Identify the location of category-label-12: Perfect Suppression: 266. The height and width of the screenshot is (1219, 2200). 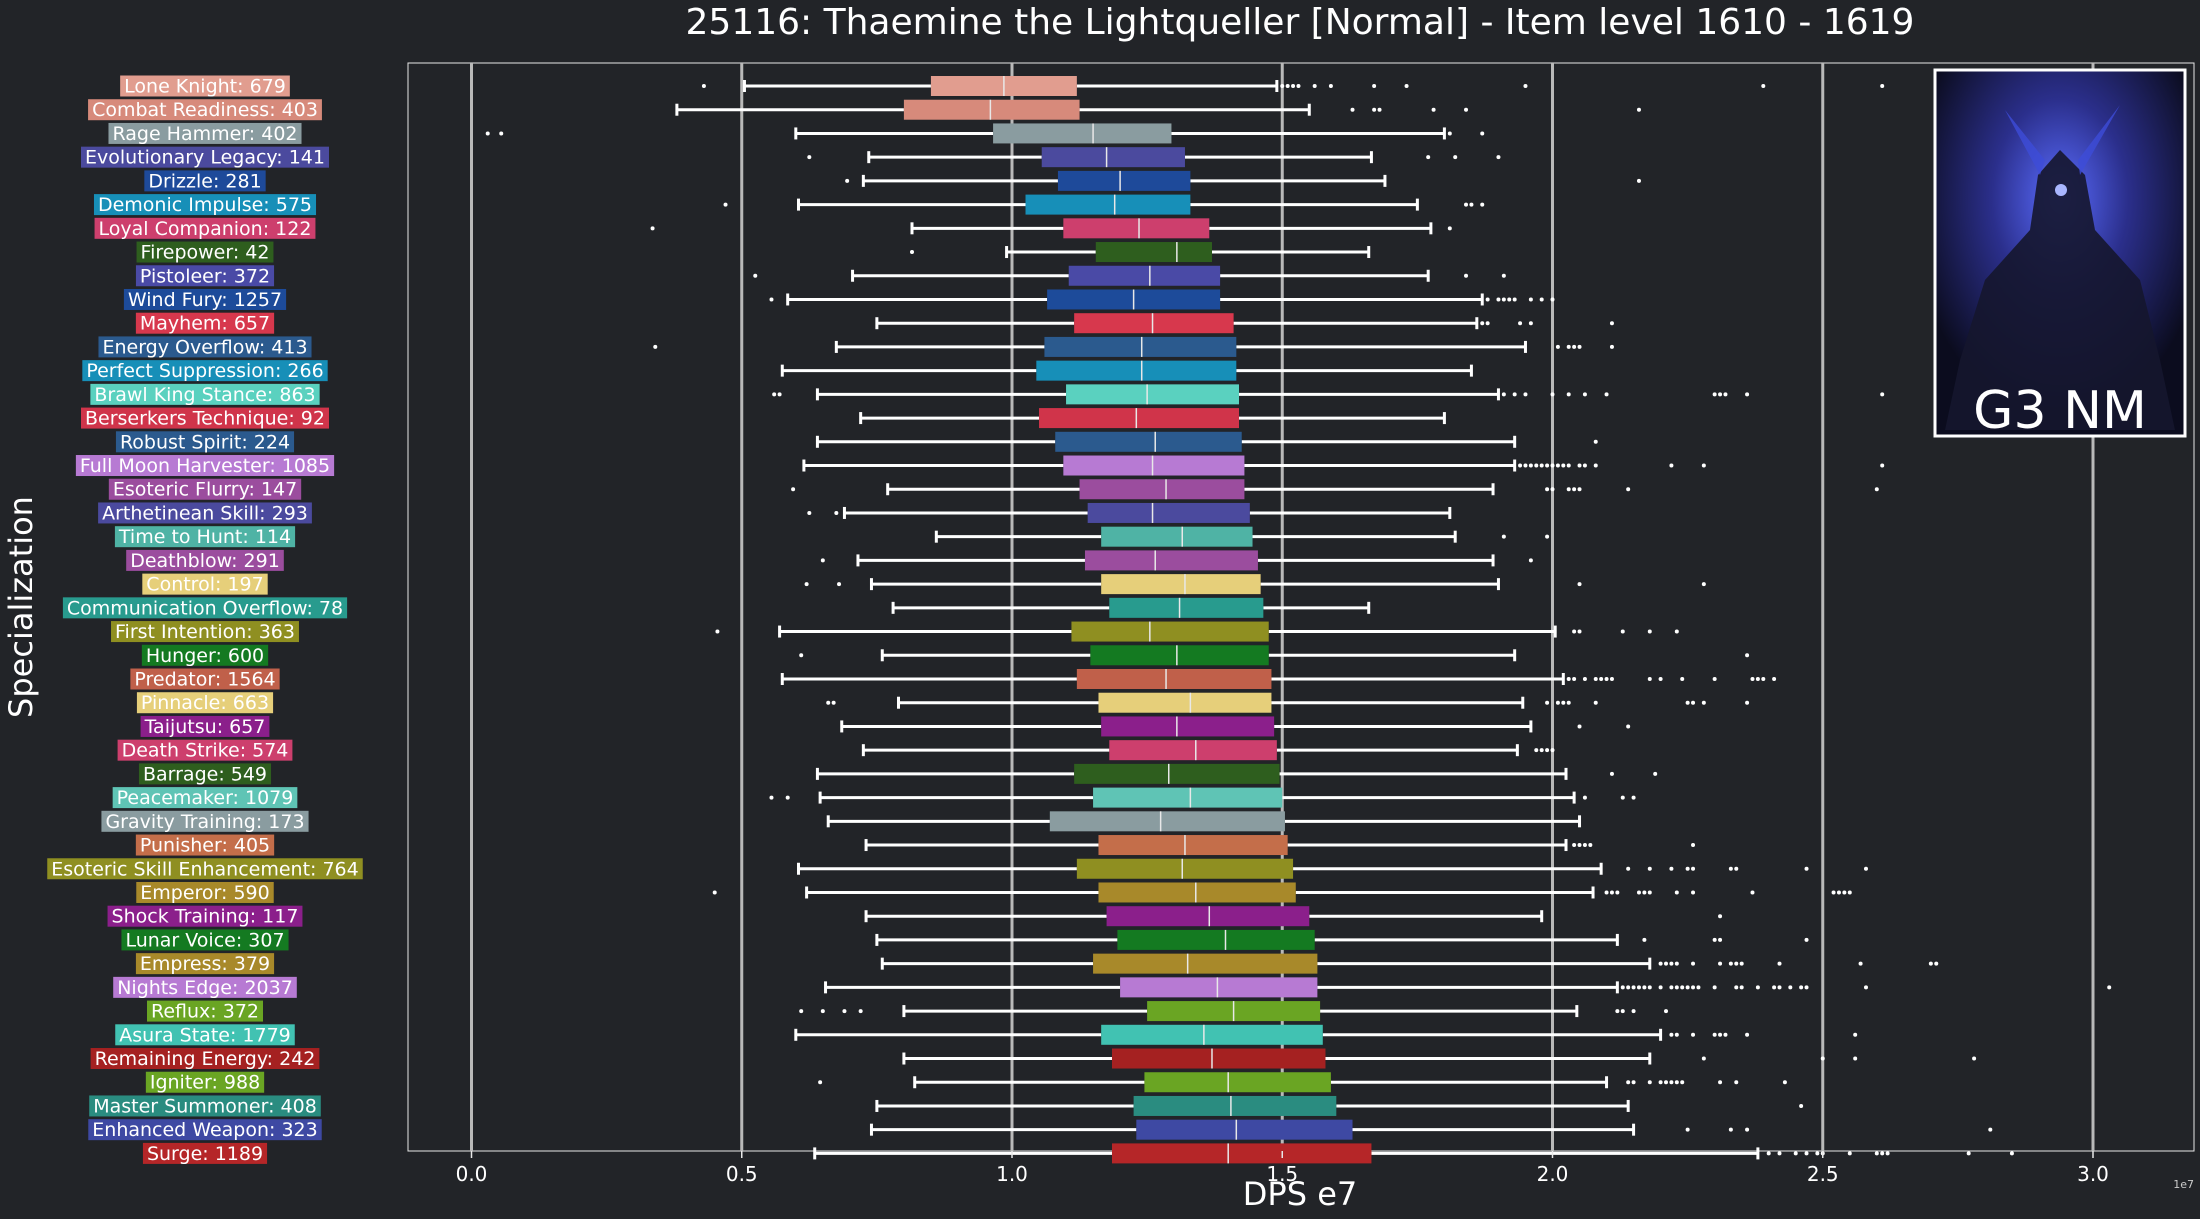
(204, 371).